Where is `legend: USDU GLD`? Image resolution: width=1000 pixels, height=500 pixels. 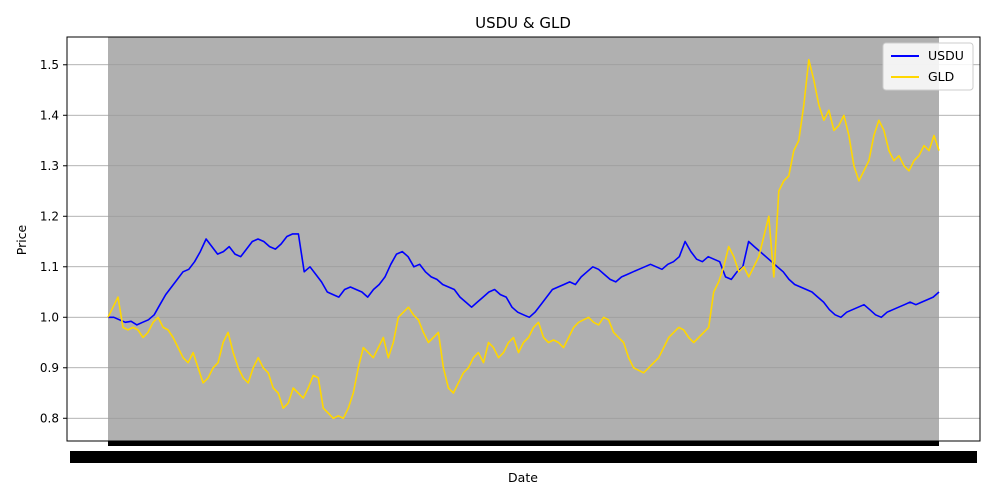
legend: USDU GLD is located at coordinates (928, 66).